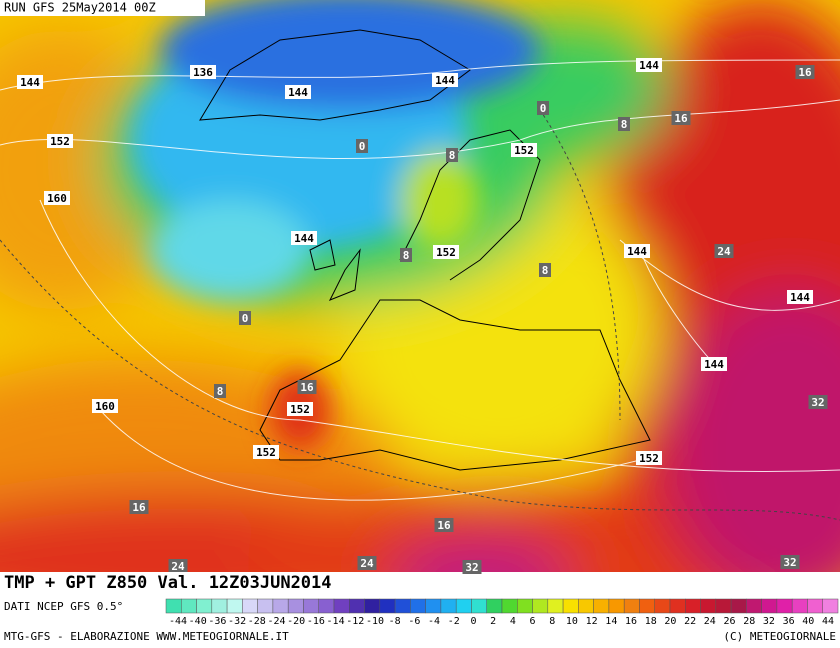 Image resolution: width=840 pixels, height=648 pixels. I want to click on scale-label: -20, so click(296, 621).